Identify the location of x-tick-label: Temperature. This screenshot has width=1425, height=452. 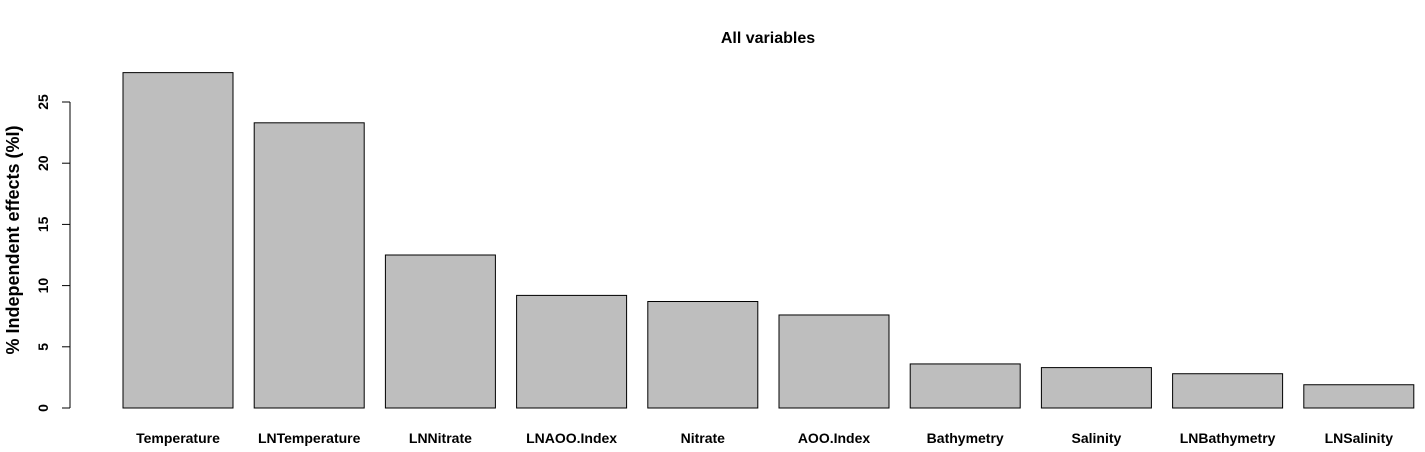
(178, 438).